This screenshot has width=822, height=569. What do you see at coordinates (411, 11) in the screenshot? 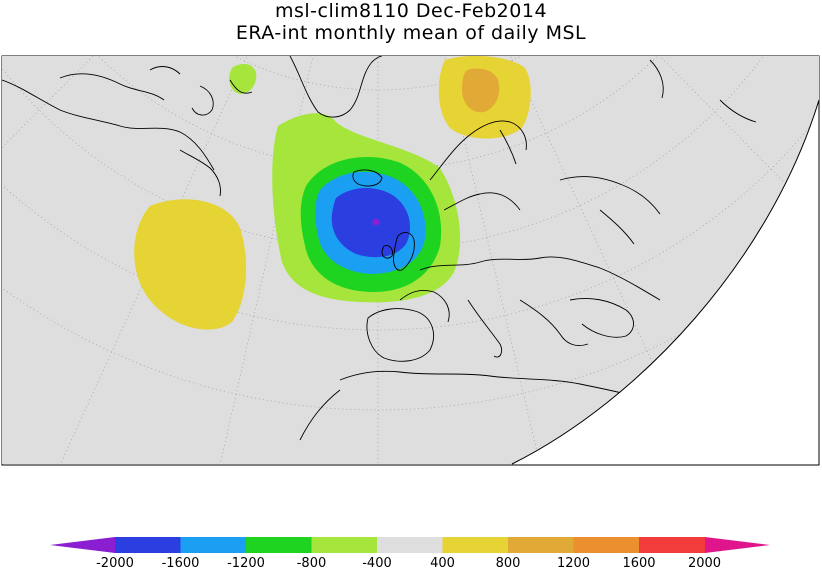
I see `map-title: msl-clim8110 Dec-Feb2014` at bounding box center [411, 11].